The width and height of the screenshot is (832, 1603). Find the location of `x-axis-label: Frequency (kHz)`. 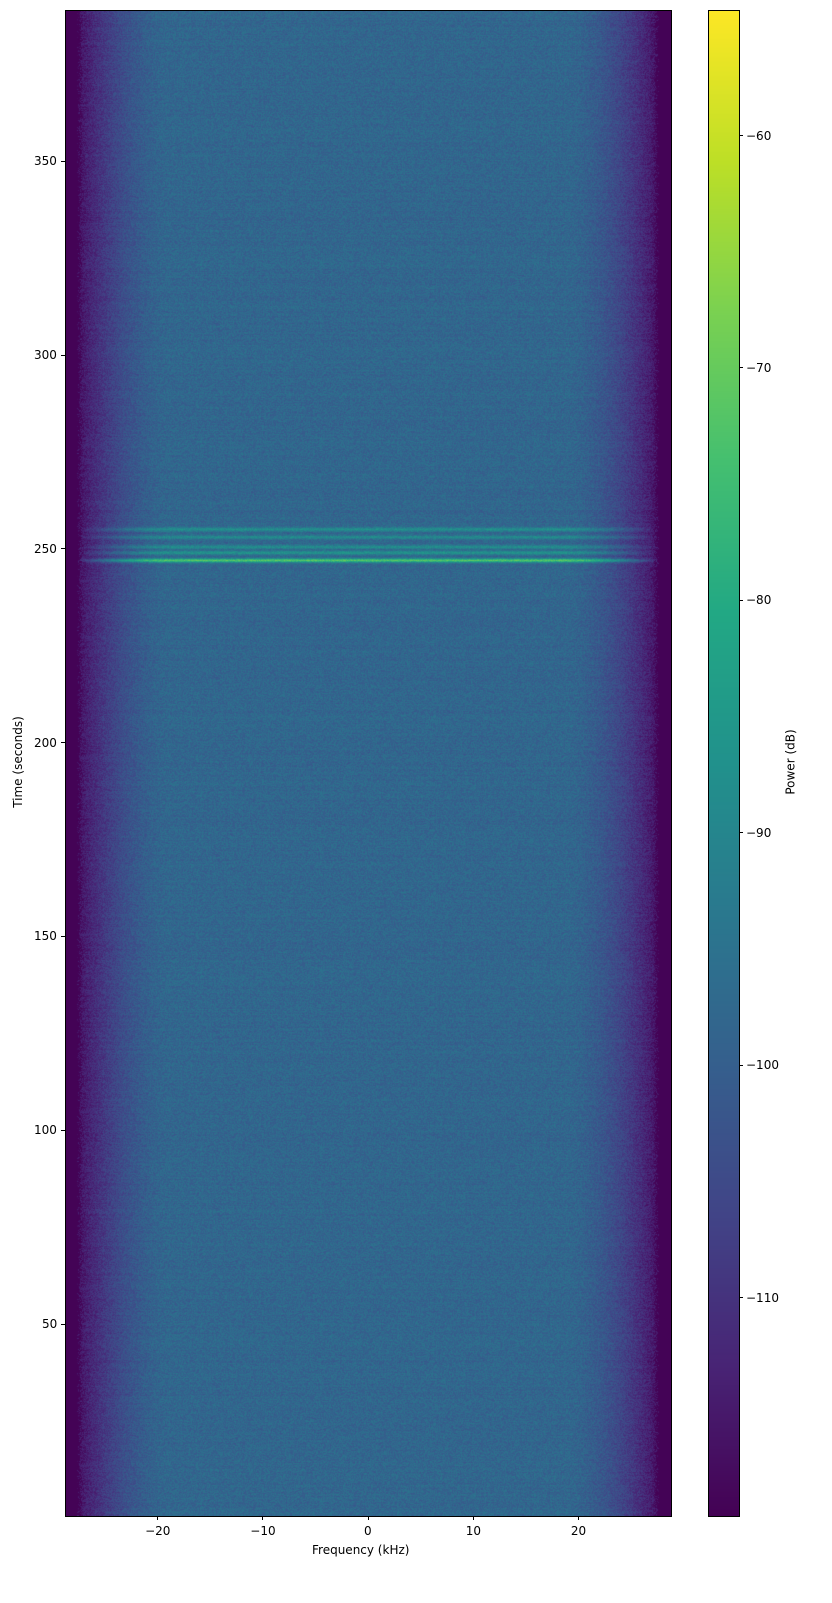

x-axis-label: Frequency (kHz) is located at coordinates (361, 1550).